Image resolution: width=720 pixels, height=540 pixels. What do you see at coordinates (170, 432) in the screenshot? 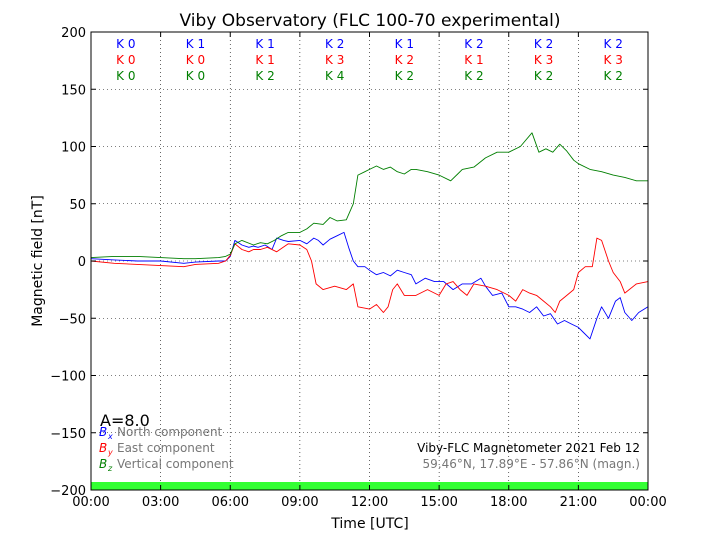
I see `legend-label-bx: North component` at bounding box center [170, 432].